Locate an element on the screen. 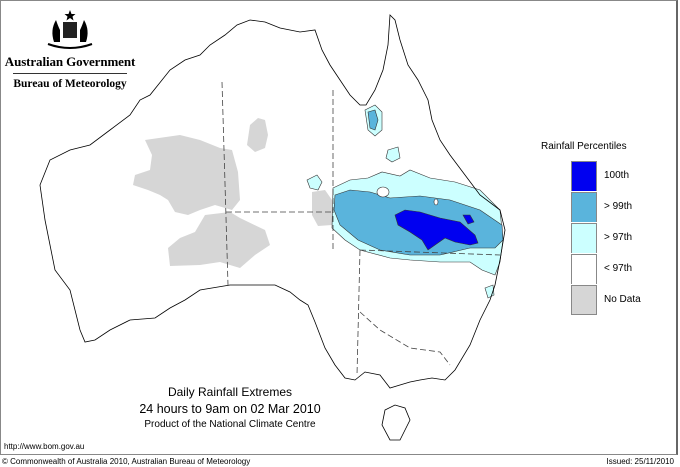 Image resolution: width=680 pixels, height=467 pixels. legend-item-100th: 100th is located at coordinates (606, 175).